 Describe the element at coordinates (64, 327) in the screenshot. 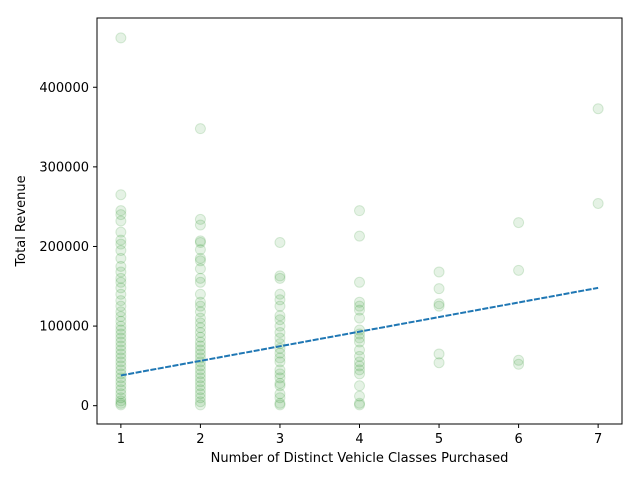

I see `y-tick-label: 100000` at that location.